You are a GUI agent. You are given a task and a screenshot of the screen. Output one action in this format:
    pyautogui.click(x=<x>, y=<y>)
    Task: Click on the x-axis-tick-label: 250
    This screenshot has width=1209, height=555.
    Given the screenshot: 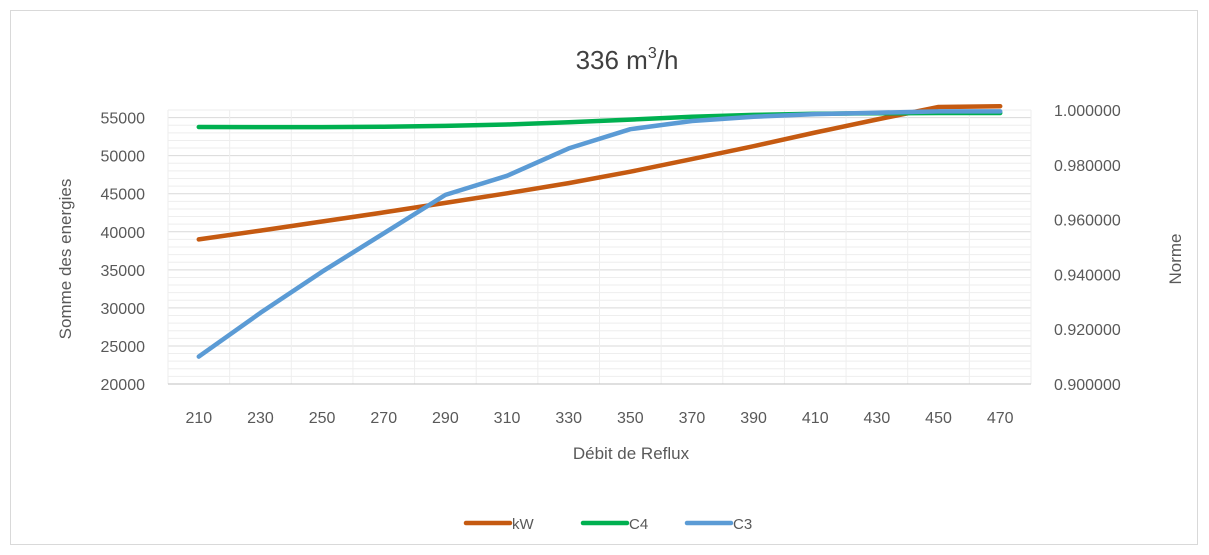 What is the action you would take?
    pyautogui.click(x=322, y=418)
    